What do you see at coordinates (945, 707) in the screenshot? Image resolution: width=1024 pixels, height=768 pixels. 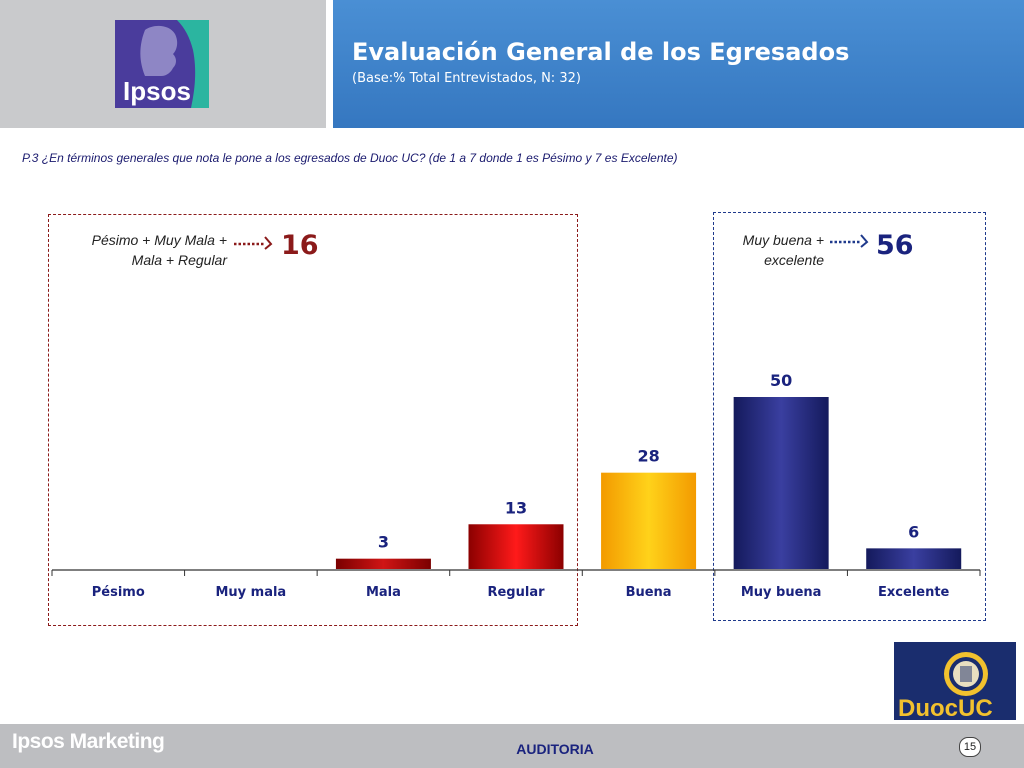 I see `duocuc-logo-text: DuocUC` at bounding box center [945, 707].